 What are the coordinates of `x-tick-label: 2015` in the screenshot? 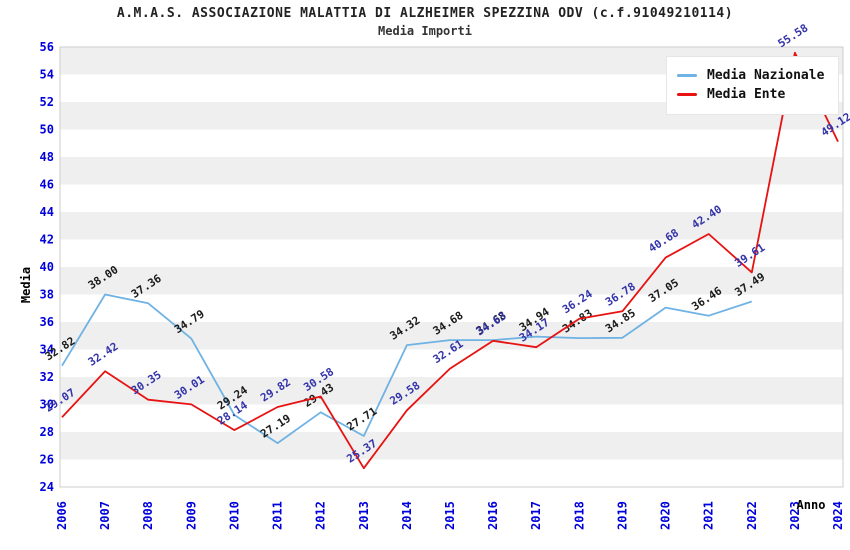 It's located at (450, 515).